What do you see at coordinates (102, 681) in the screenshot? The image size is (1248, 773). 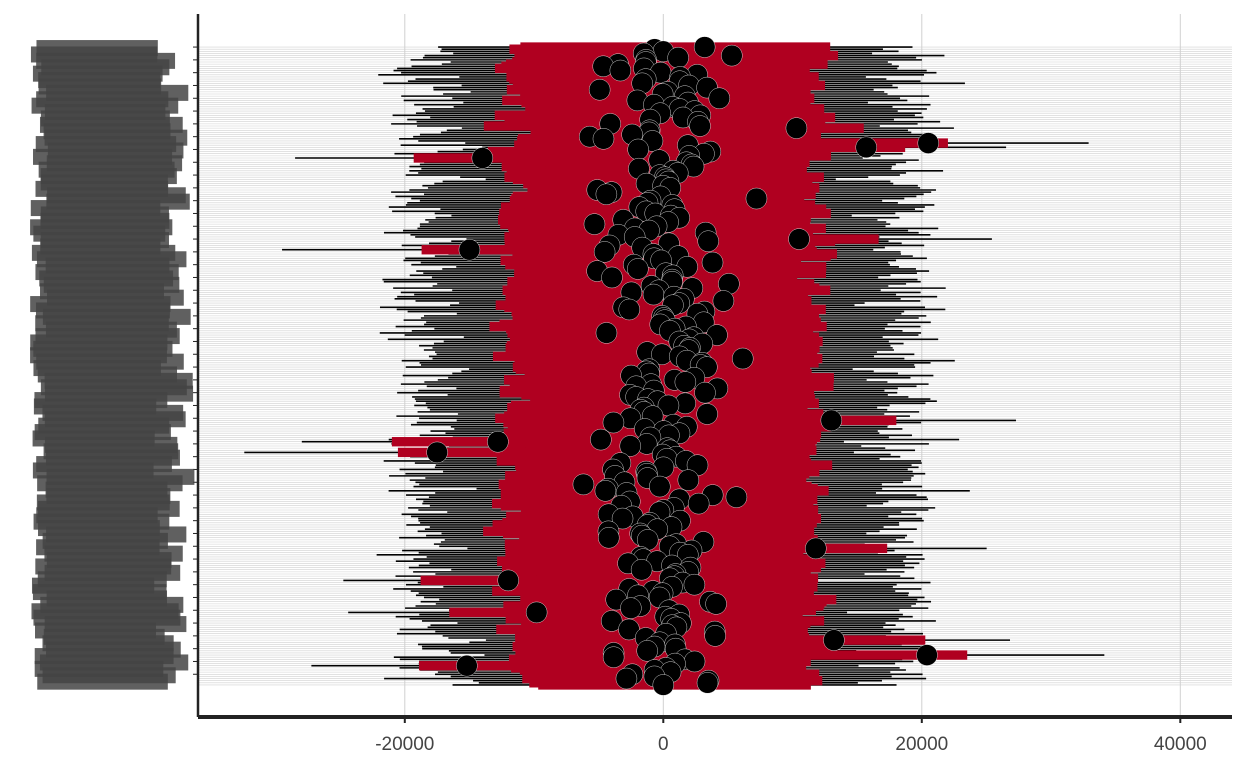 I see `y-tick-label` at bounding box center [102, 681].